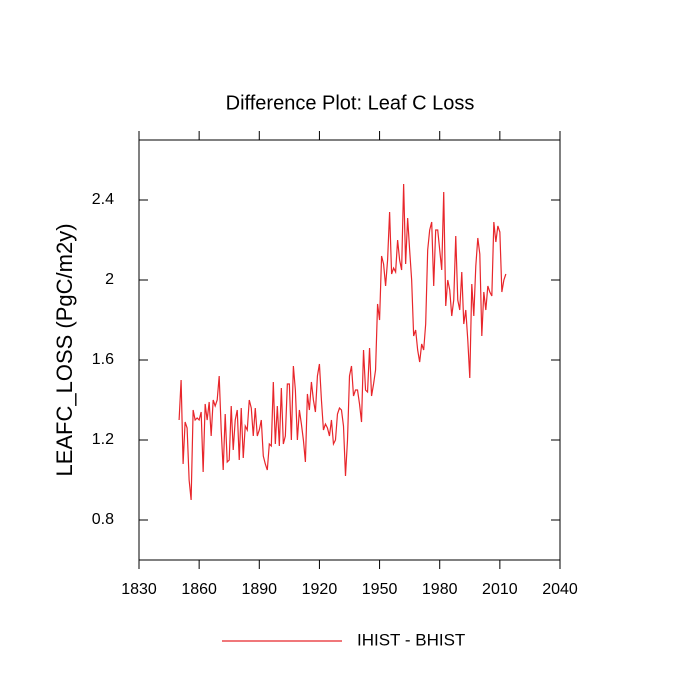  Describe the element at coordinates (259, 589) in the screenshot. I see `x-tick-label: 1890` at that location.